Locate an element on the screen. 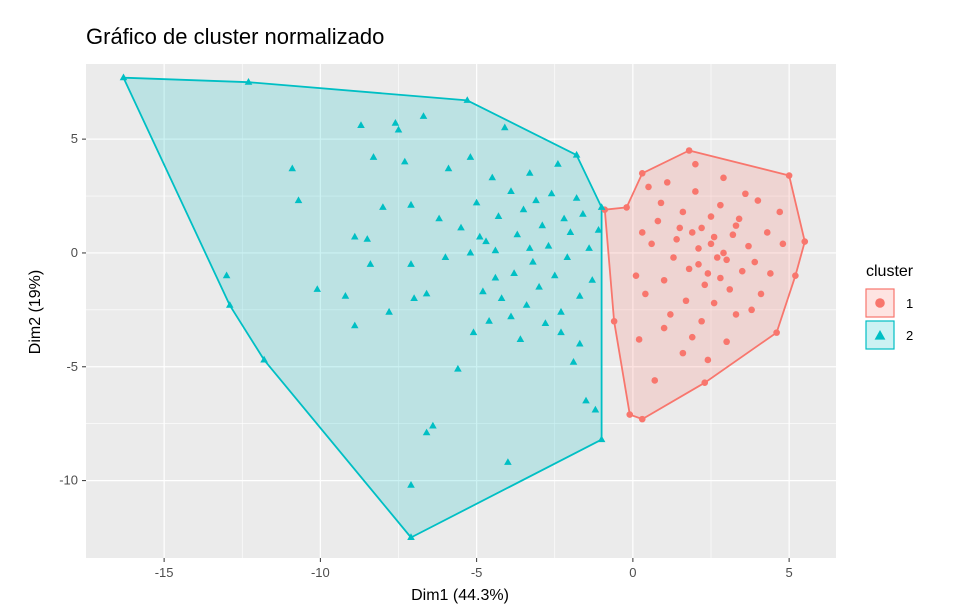 This screenshot has width=962, height=615. x-tick-label: -5 is located at coordinates (477, 572).